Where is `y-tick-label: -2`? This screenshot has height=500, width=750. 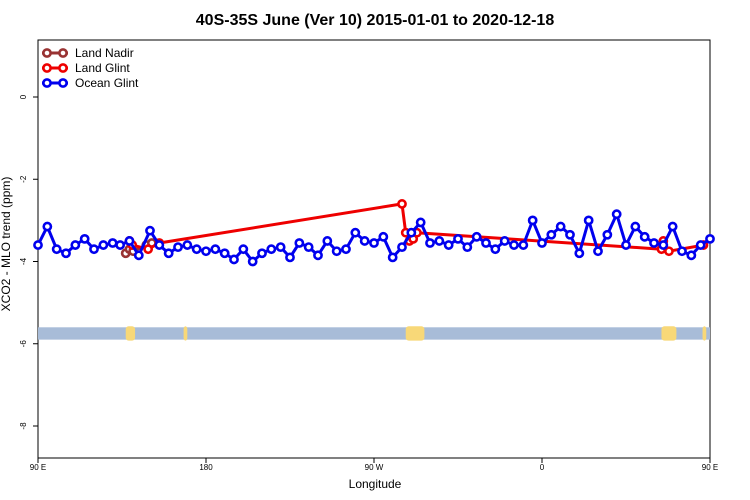
y-tick-label: -2 is located at coordinates (23, 179).